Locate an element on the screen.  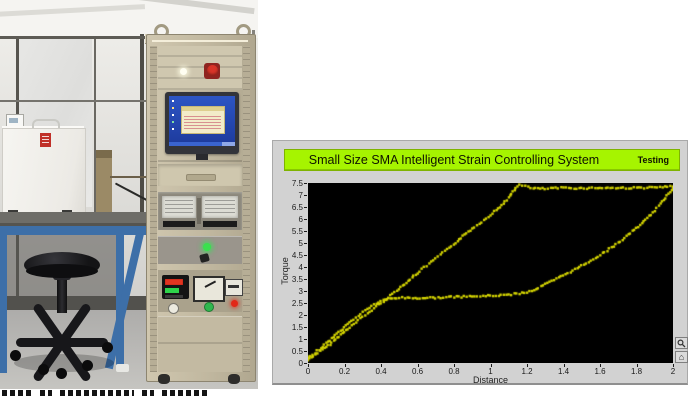
chamber-handle is located at coordinates (46, 123).